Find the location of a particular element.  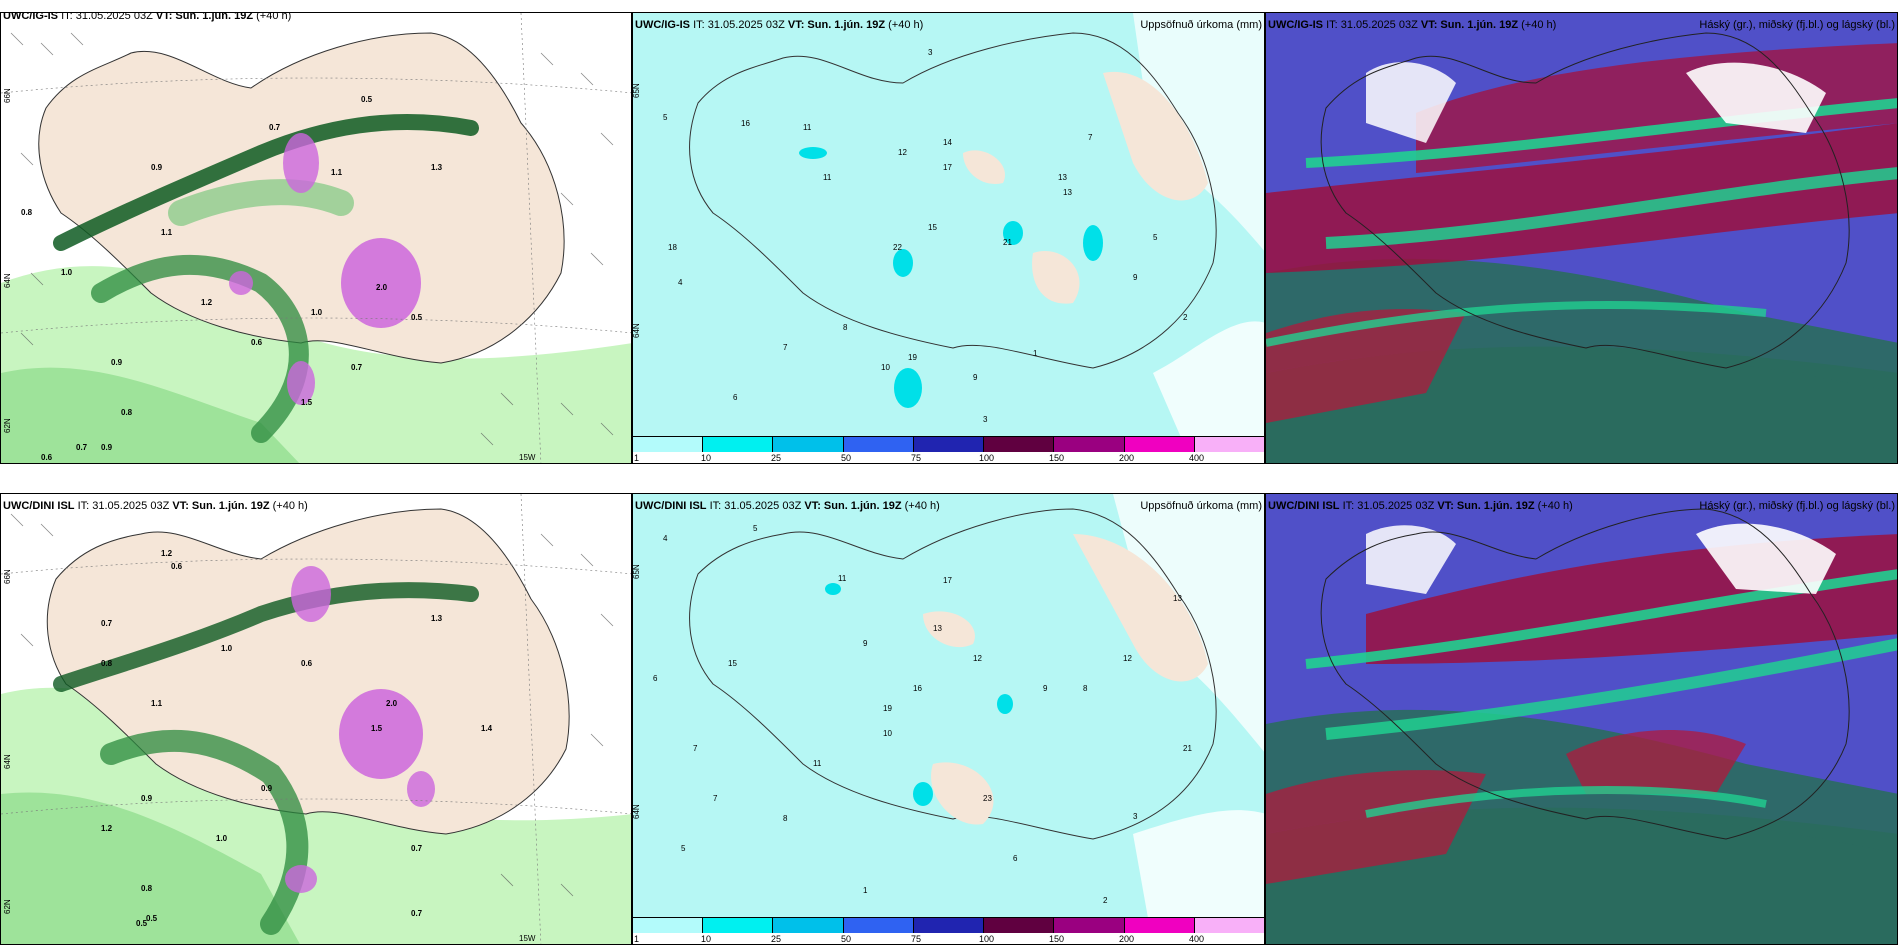

value-label: 22 is located at coordinates (897, 247).